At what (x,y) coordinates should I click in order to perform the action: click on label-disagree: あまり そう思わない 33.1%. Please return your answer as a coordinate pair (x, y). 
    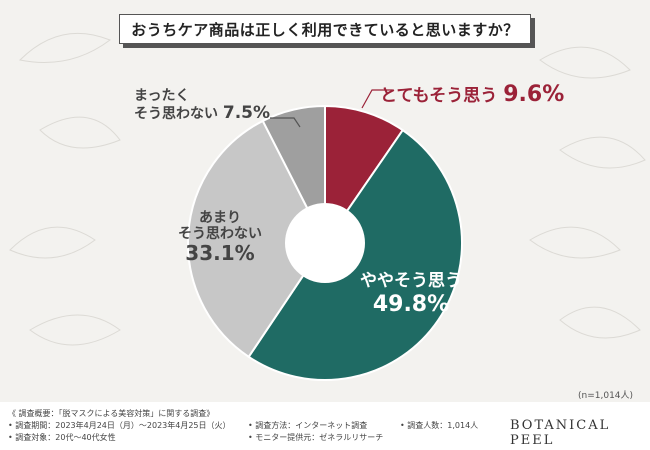
    Looking at the image, I should click on (220, 237).